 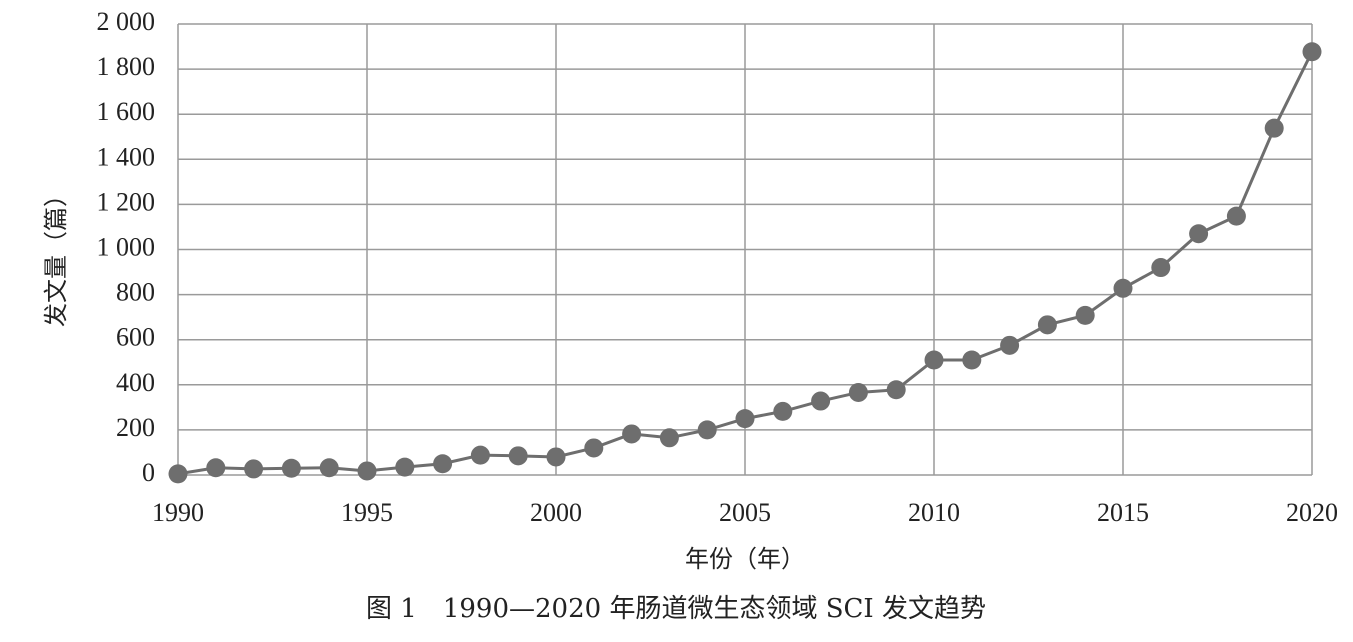 I want to click on data-point-2000, so click(x=556, y=457).